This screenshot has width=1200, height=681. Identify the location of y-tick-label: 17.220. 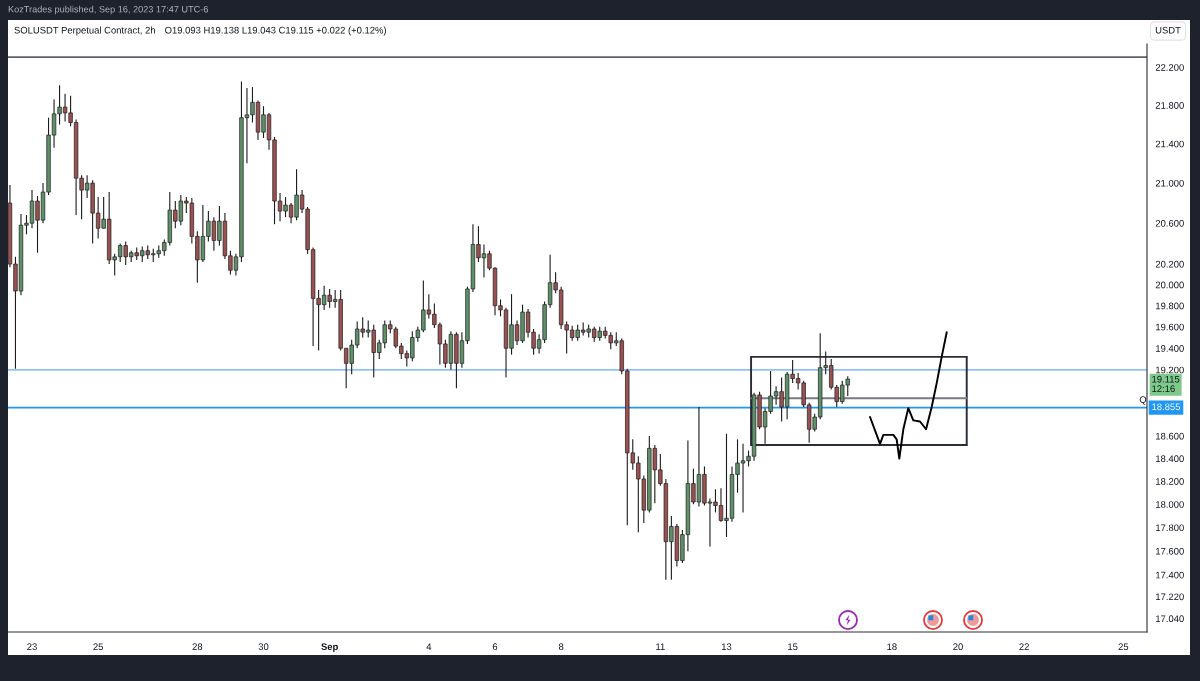
(1170, 597).